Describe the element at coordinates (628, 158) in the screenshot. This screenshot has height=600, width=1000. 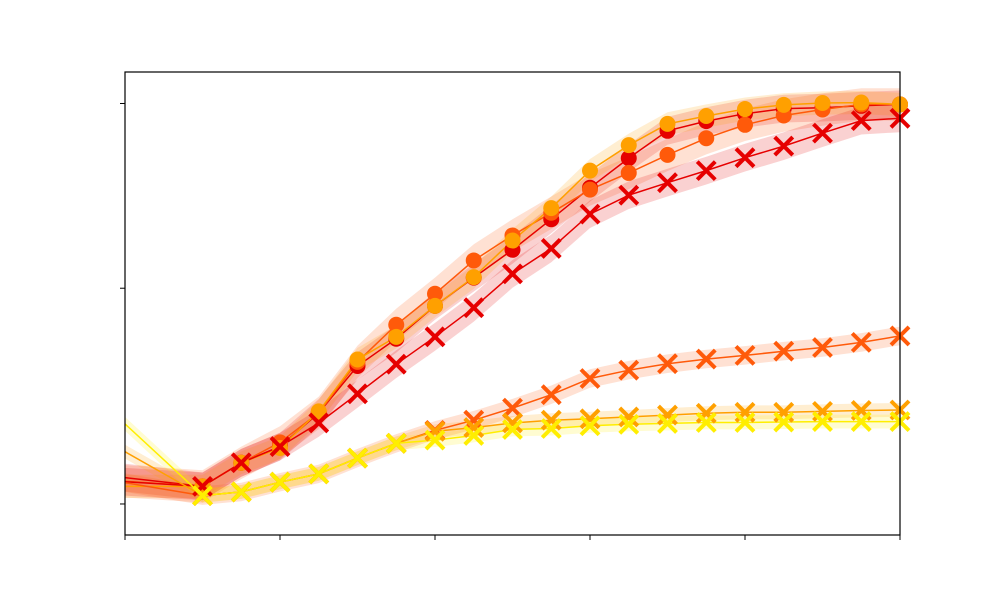
I see `series-0-point` at that location.